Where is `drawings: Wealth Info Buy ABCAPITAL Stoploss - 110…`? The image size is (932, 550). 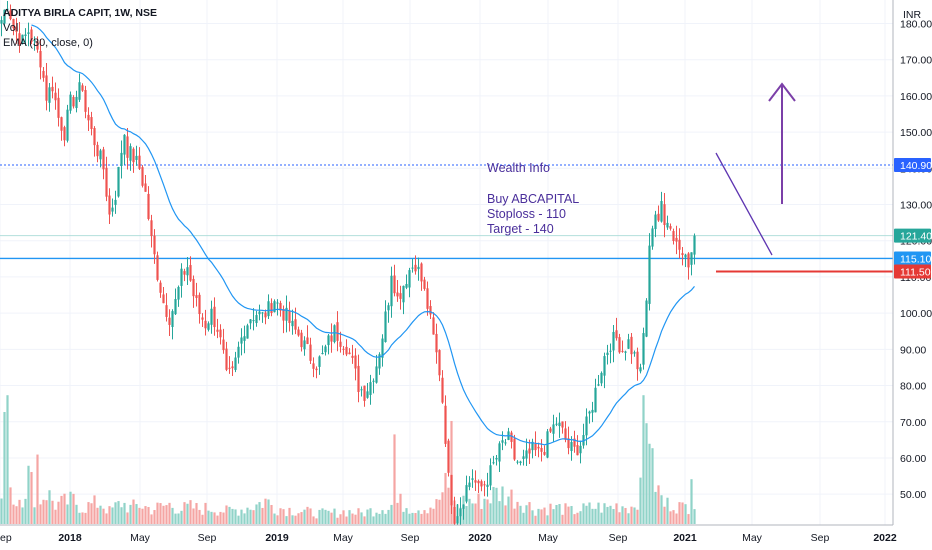 drawings: Wealth Info Buy ABCAPITAL Stoploss - 110… is located at coordinates (641, 169).